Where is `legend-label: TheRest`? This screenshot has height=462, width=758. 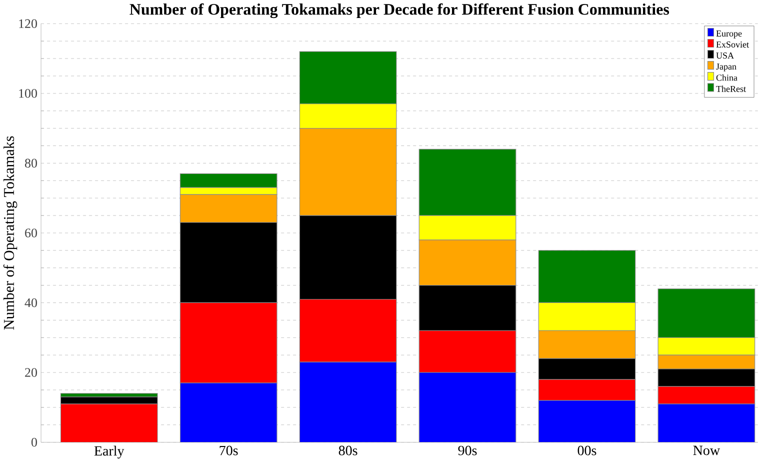 legend-label: TheRest is located at coordinates (731, 89).